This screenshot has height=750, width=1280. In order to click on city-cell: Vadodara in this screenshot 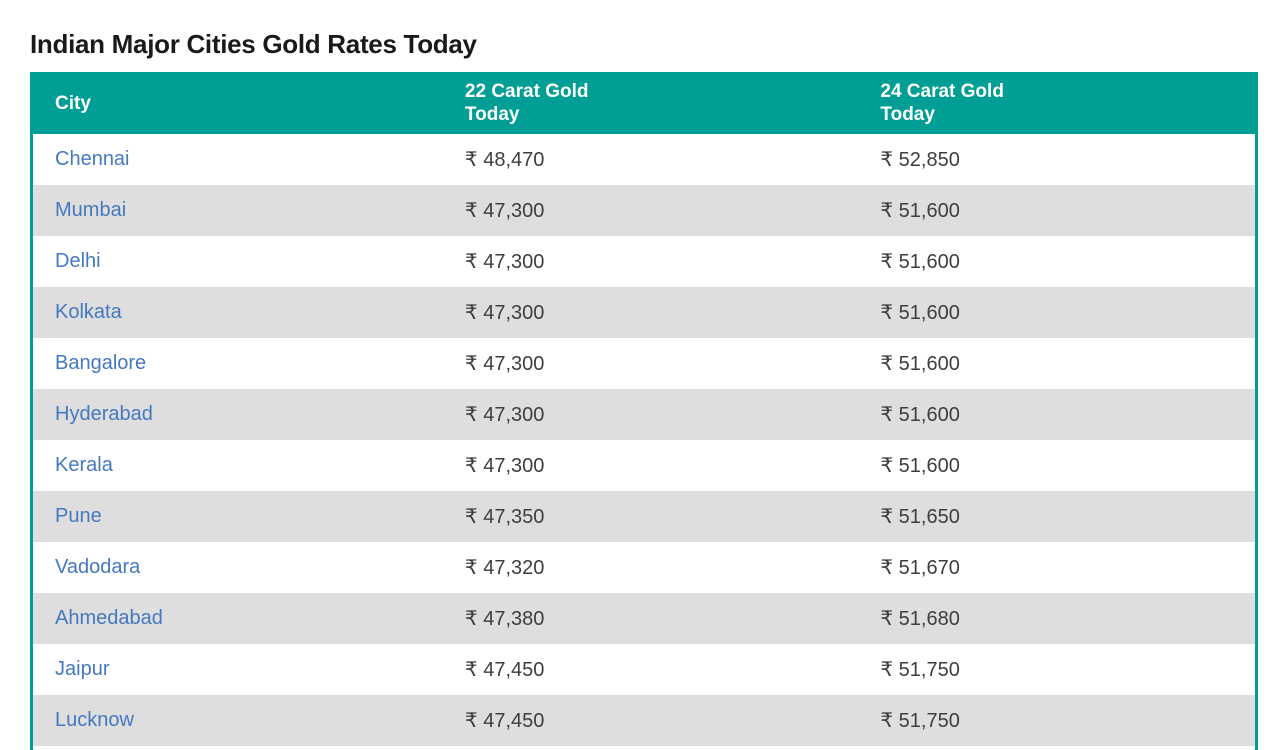, I will do `click(242, 567)`.